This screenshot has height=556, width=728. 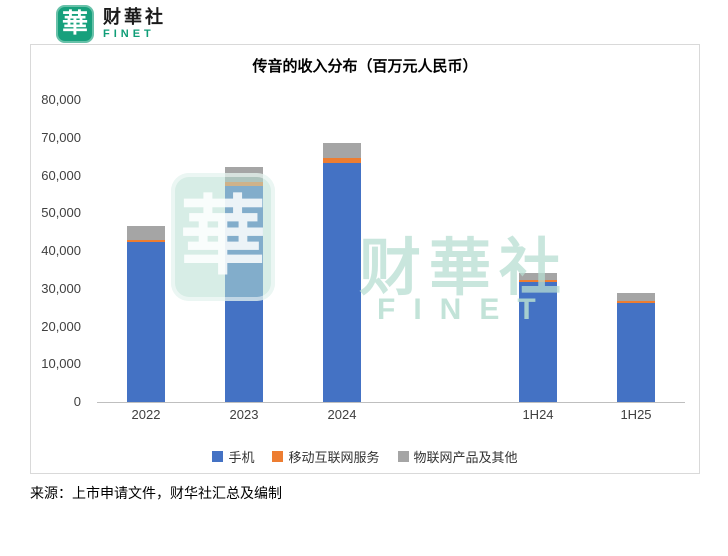 What do you see at coordinates (538, 276) in the screenshot?
I see `bar-segment-iot-products-and-others-1H24` at bounding box center [538, 276].